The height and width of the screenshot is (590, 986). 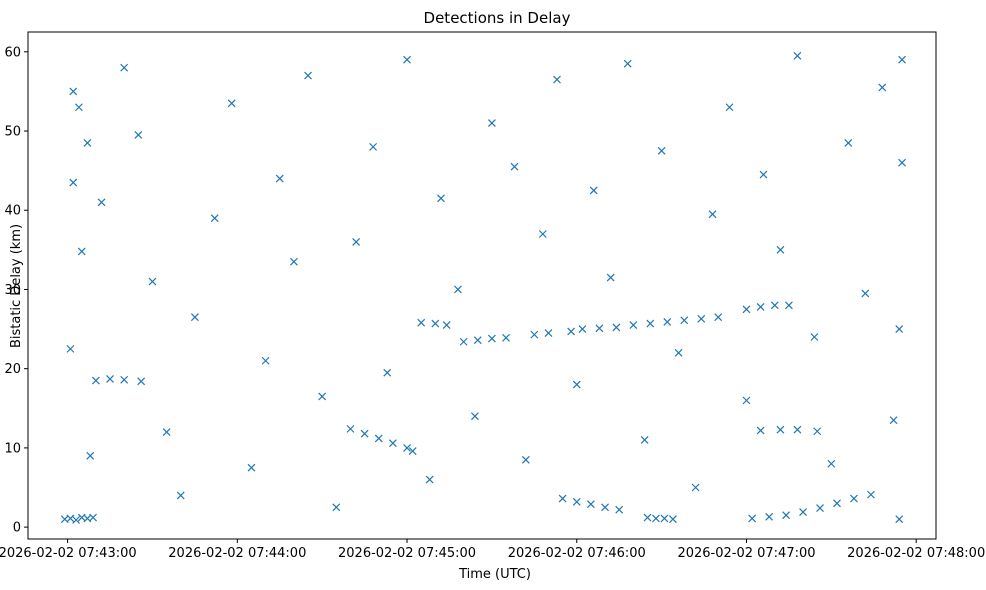 I want to click on y-axis-title: Bistatic Delay (km), so click(x=16, y=286).